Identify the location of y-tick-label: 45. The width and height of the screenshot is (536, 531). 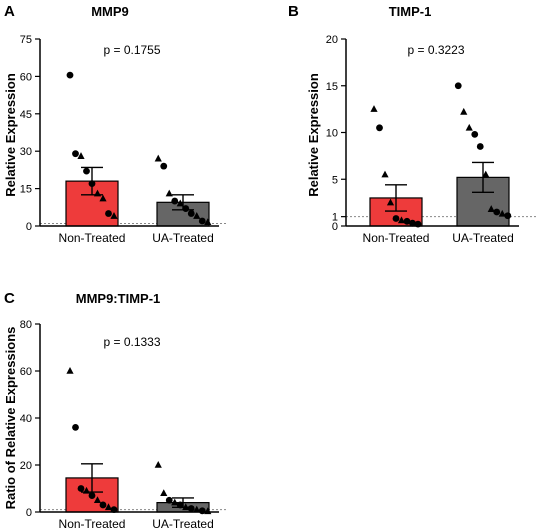
(26, 115).